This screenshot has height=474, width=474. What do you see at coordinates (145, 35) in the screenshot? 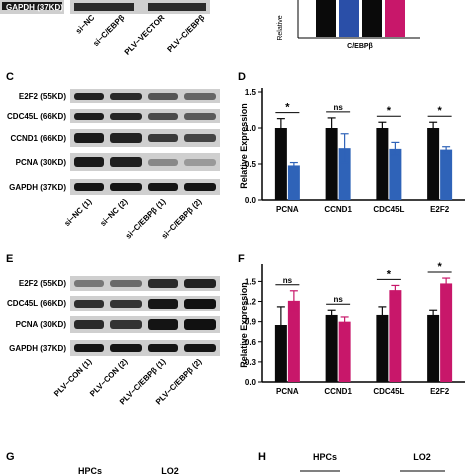
I see `top-lane-label: PLV−VECTOR` at bounding box center [145, 35].